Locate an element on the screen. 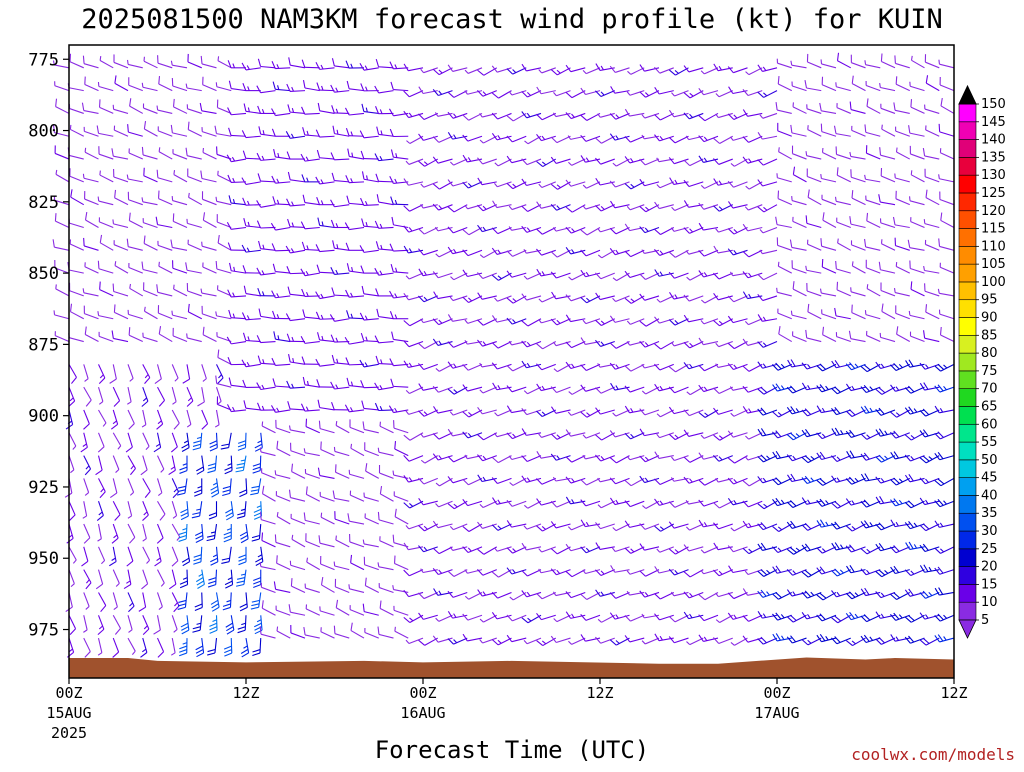 This screenshot has height=772, width=1024. colorbar-tick-label: 105 is located at coordinates (993, 264).